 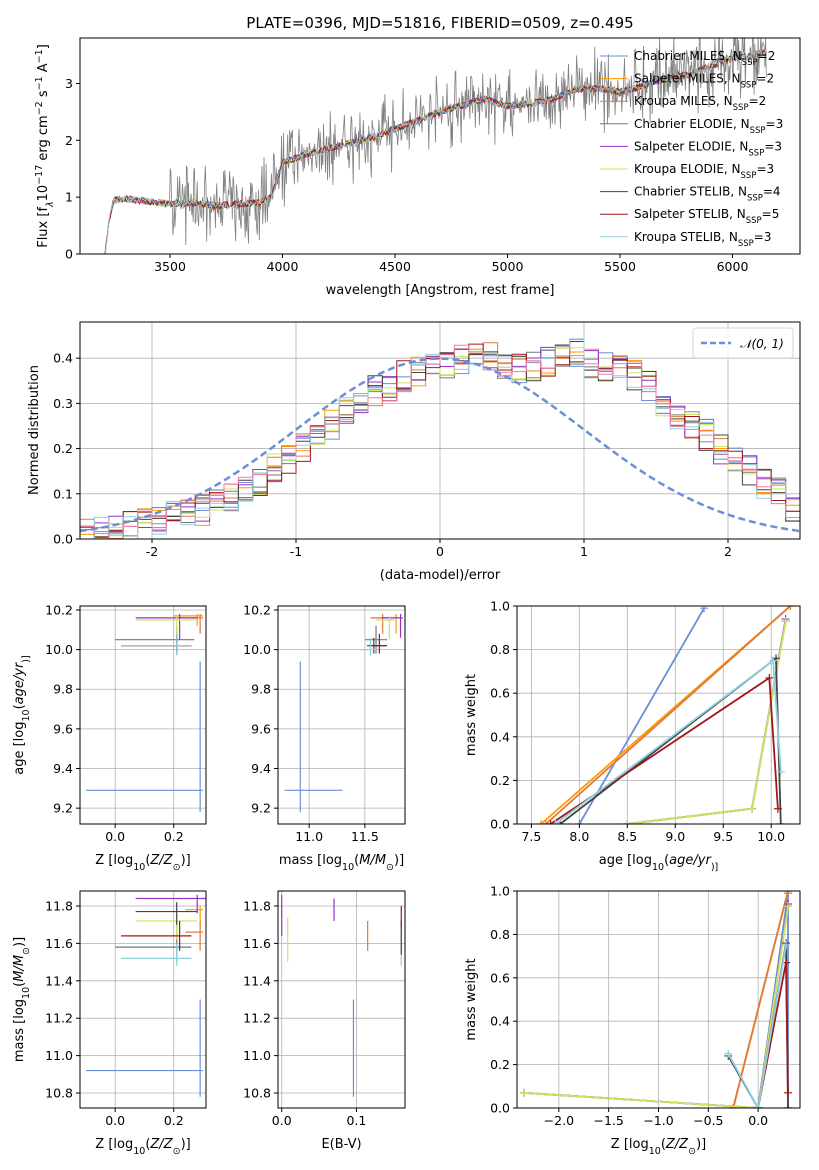 I want to click on x-tick-label: 8.5, so click(x=627, y=836).